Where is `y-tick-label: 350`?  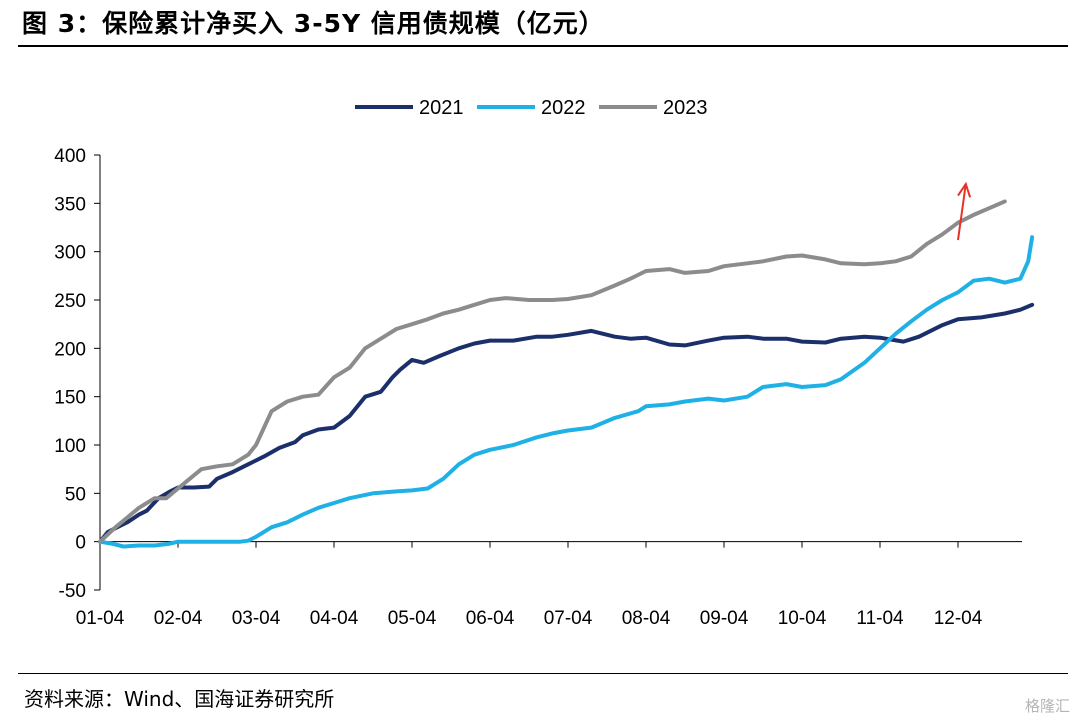 y-tick-label: 350 is located at coordinates (70, 204).